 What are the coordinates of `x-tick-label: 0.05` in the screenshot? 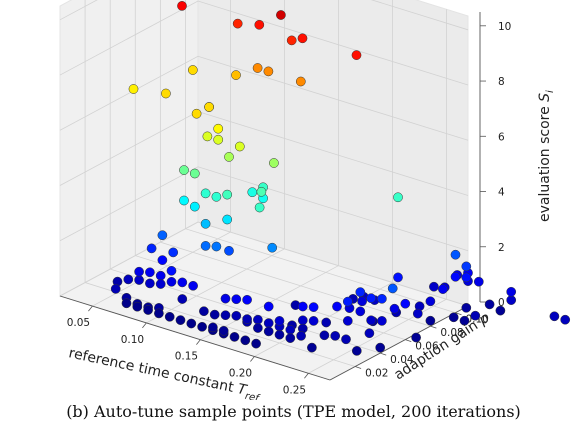 It's located at (78, 323).